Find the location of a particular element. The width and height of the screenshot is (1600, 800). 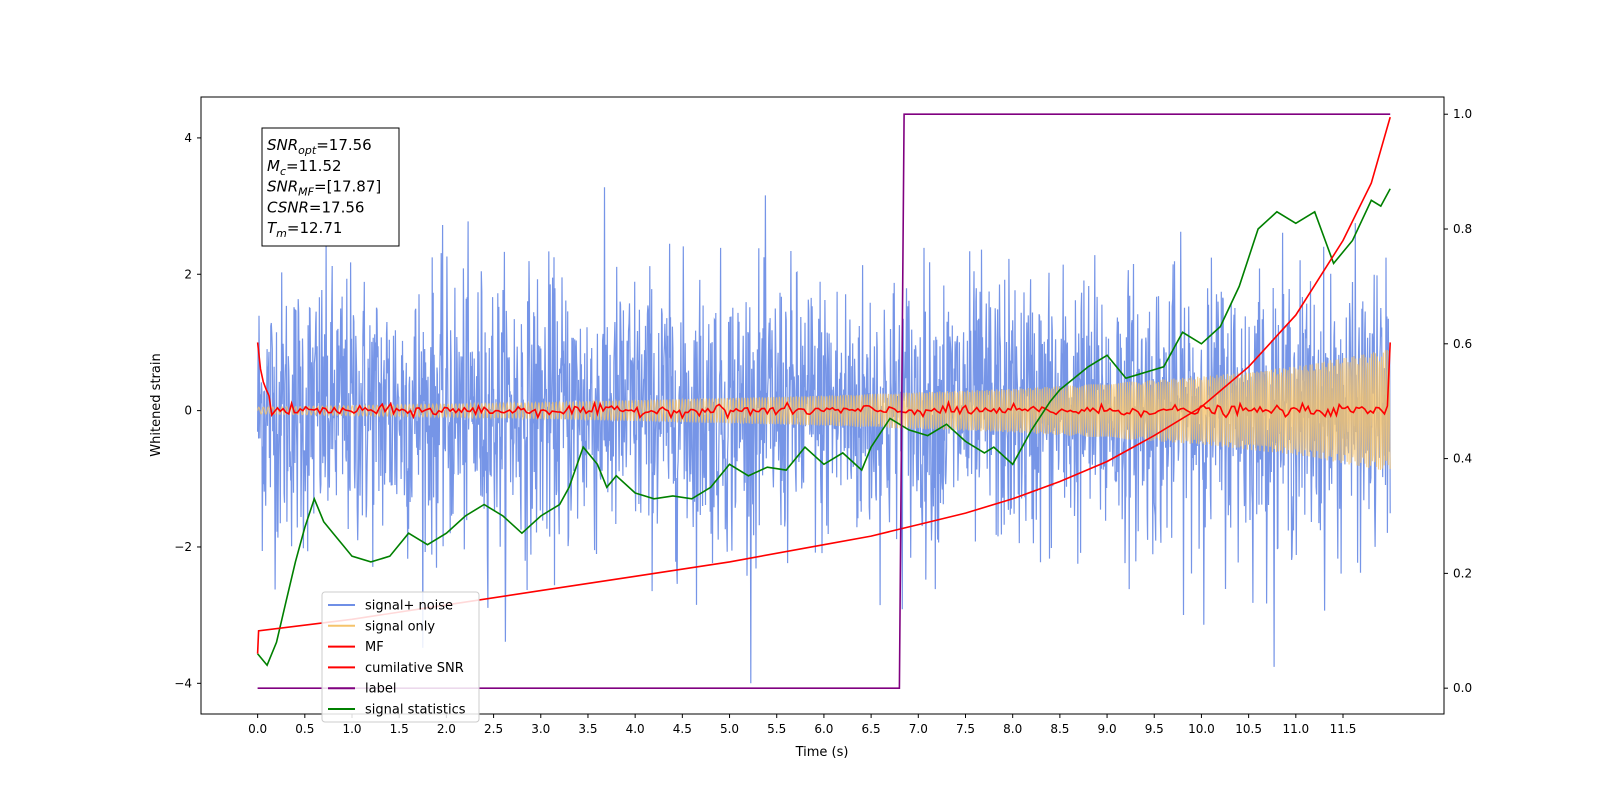

legend-frame is located at coordinates (400, 657).